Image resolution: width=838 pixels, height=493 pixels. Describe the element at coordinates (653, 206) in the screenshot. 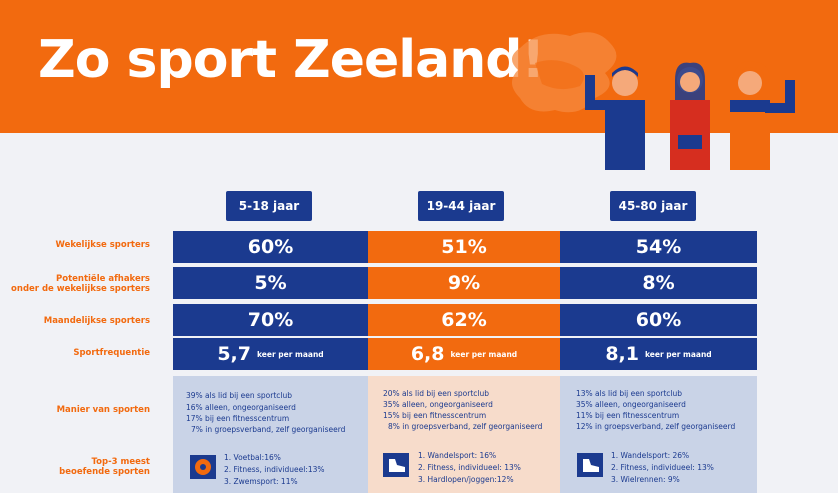

I see `column-header-45-80: 45-80 jaar` at that location.